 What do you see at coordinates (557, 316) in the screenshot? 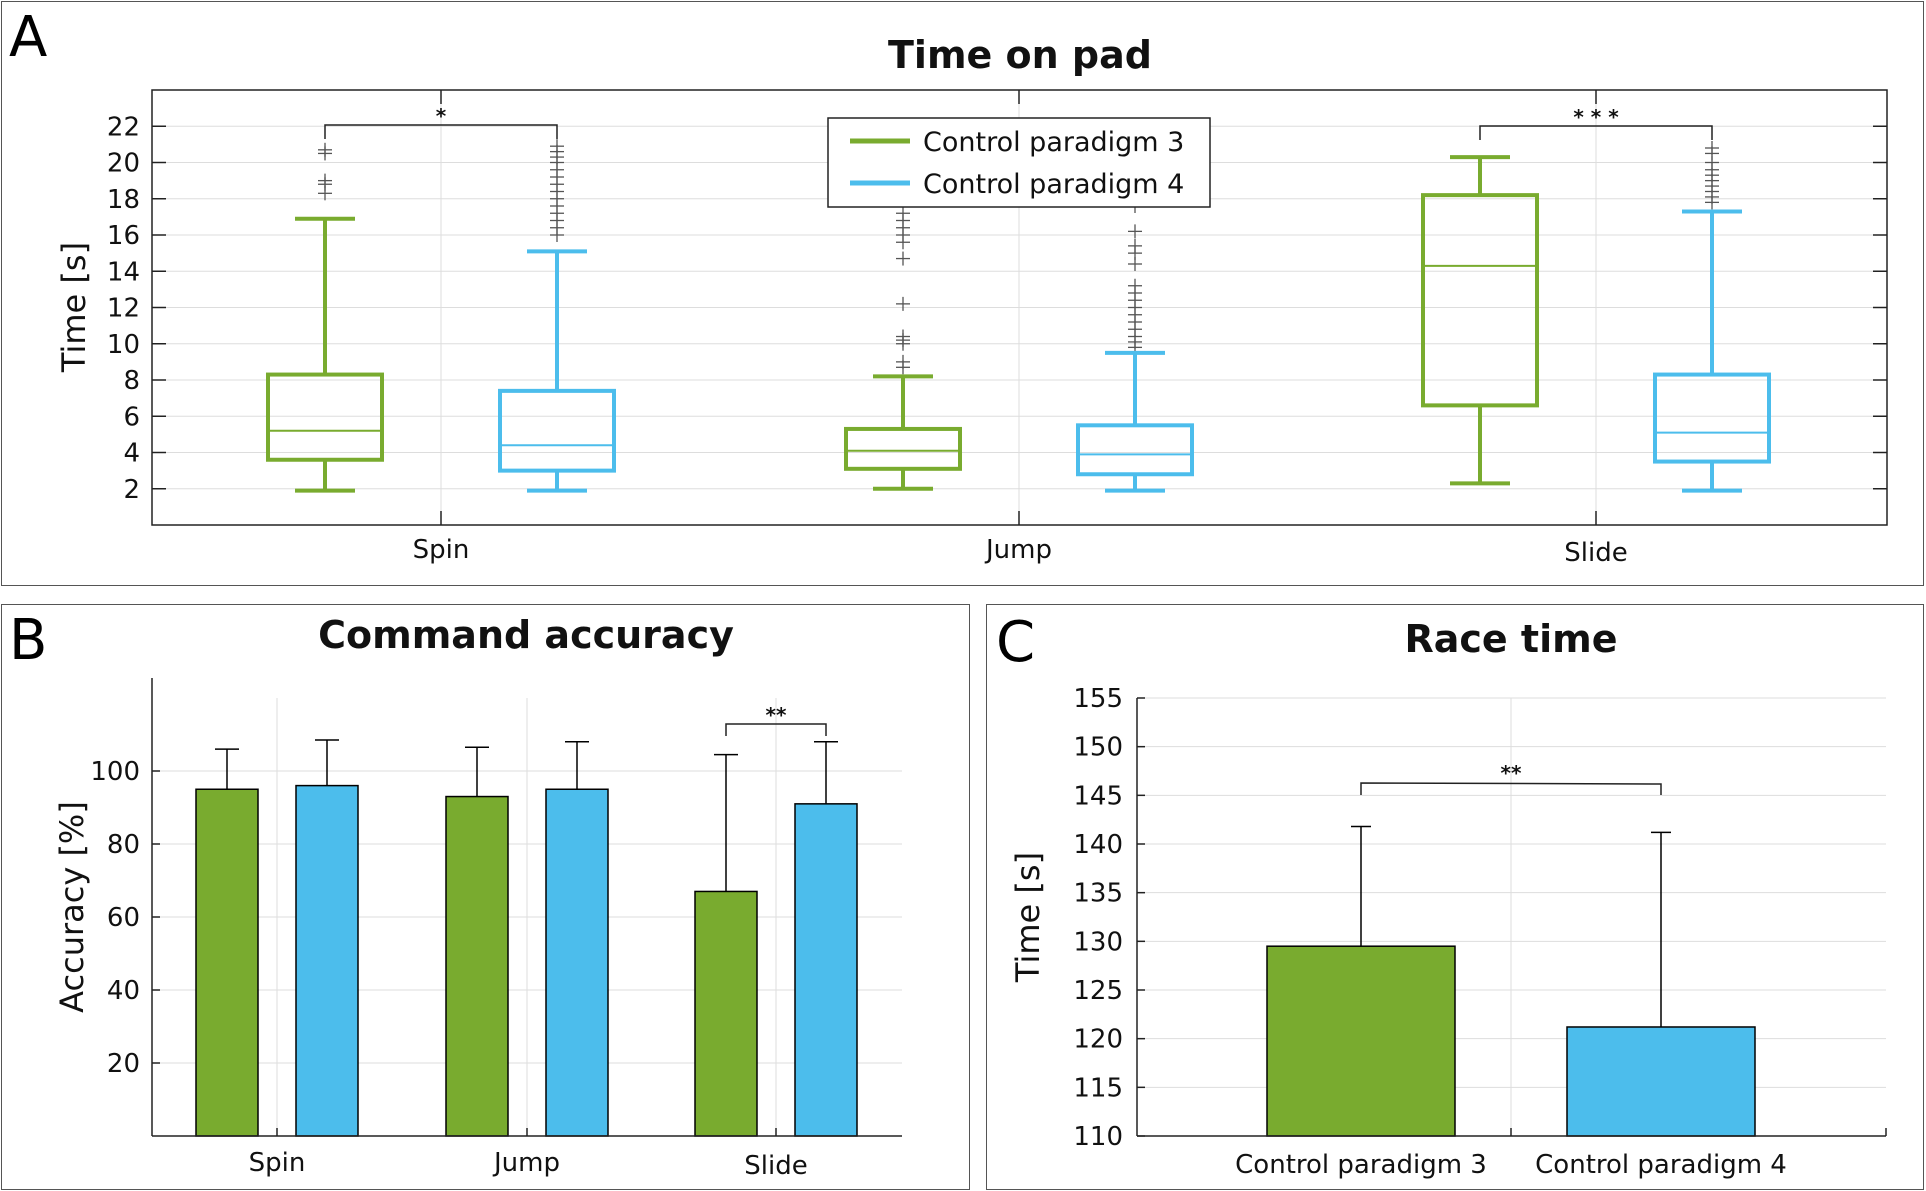
I see `box-paradigm4-spin` at bounding box center [557, 316].